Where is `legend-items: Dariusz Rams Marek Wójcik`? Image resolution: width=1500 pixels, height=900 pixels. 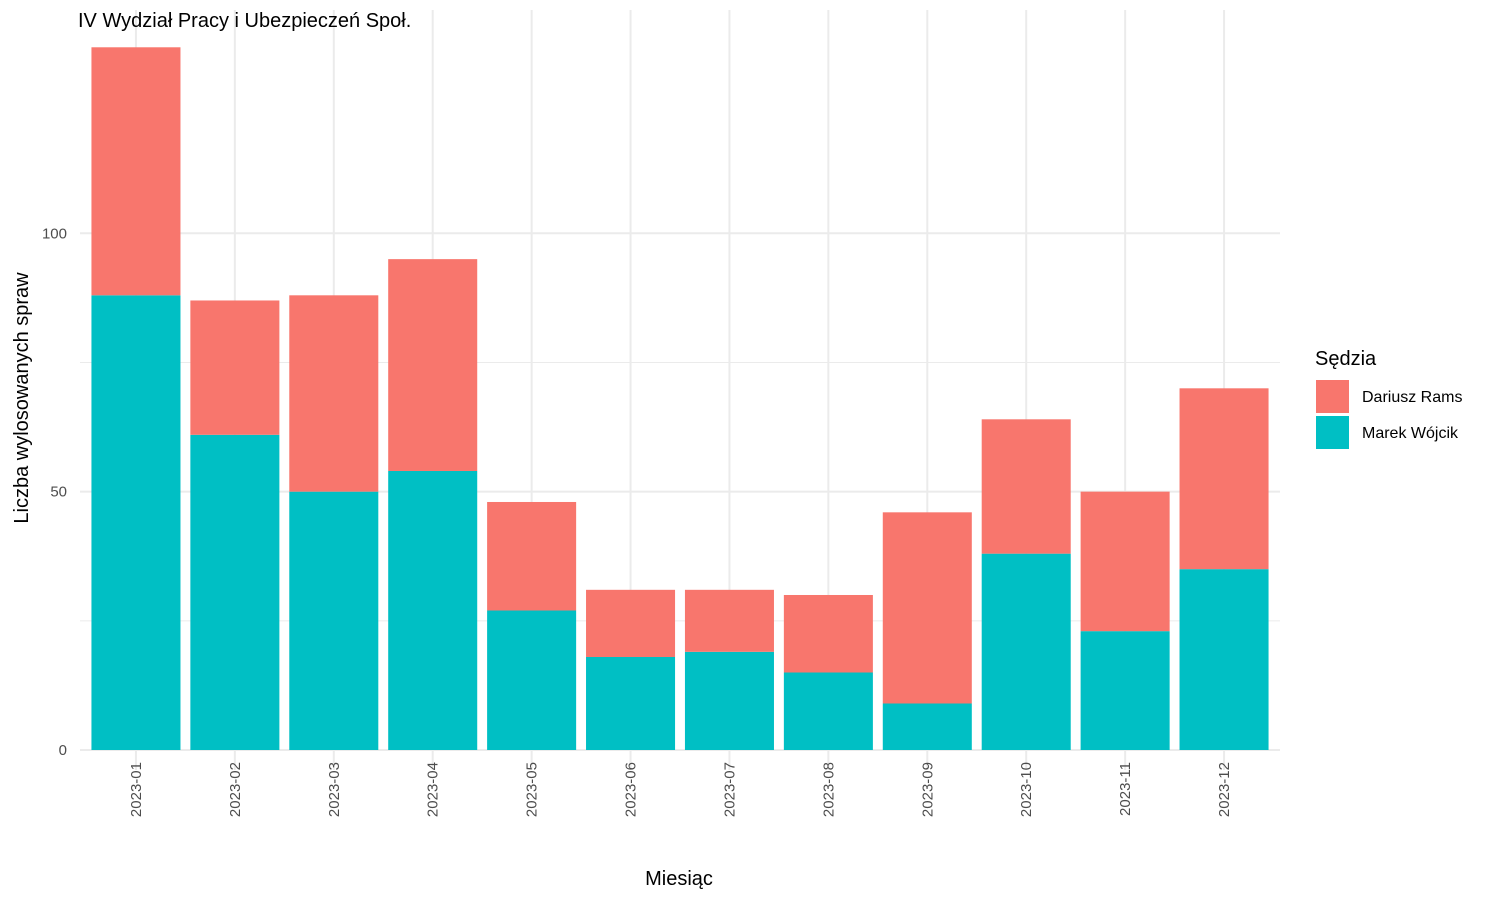 legend-items: Dariusz Rams Marek Wójcik is located at coordinates (1389, 414).